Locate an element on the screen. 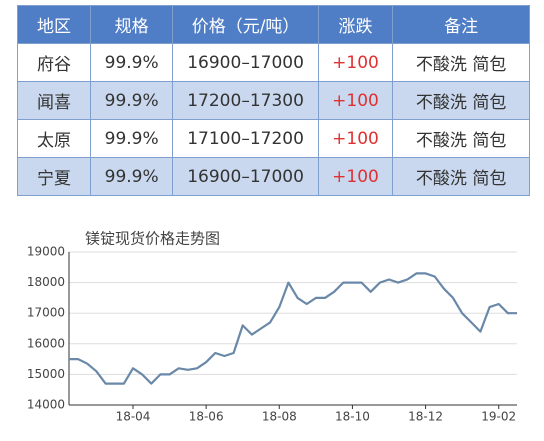  header-cell: 地区 is located at coordinates (54, 24).